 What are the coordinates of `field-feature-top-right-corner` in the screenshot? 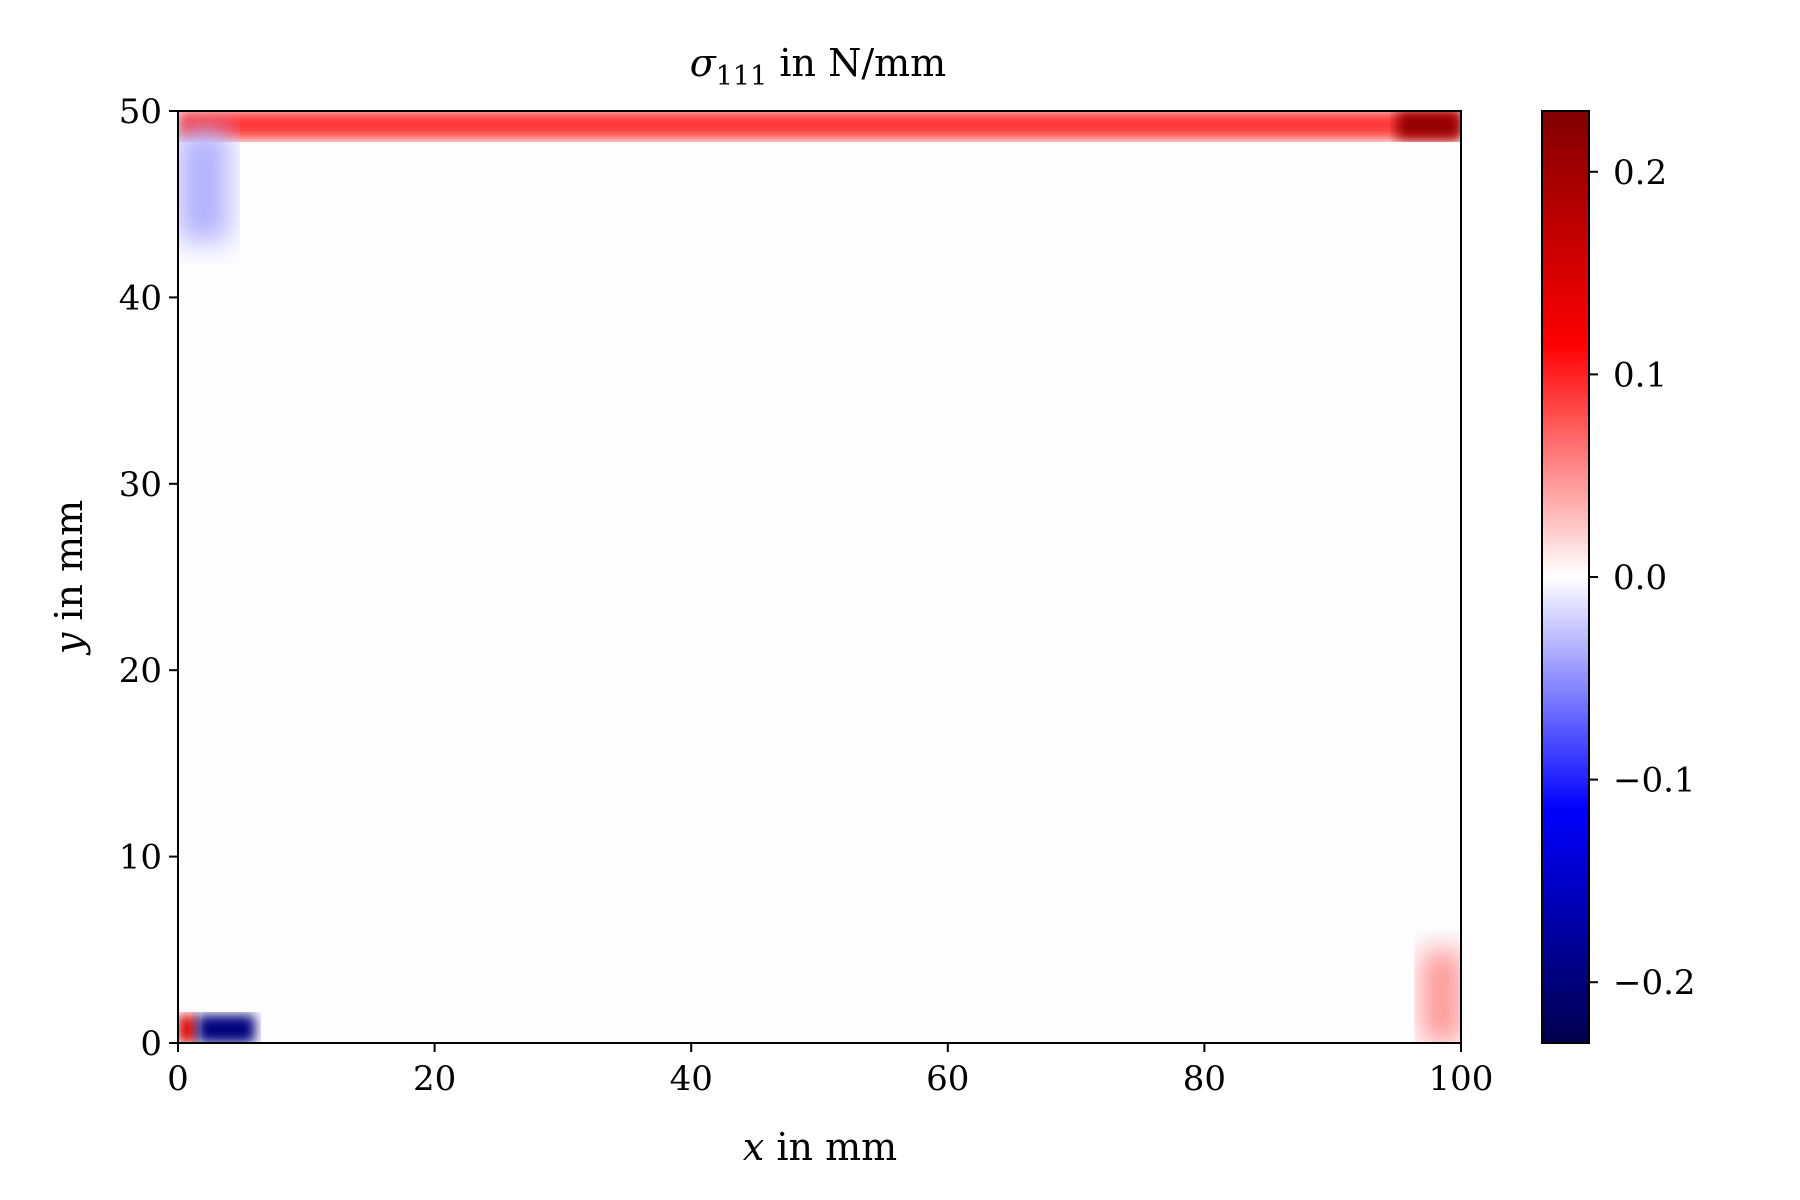 It's located at (1428, 125).